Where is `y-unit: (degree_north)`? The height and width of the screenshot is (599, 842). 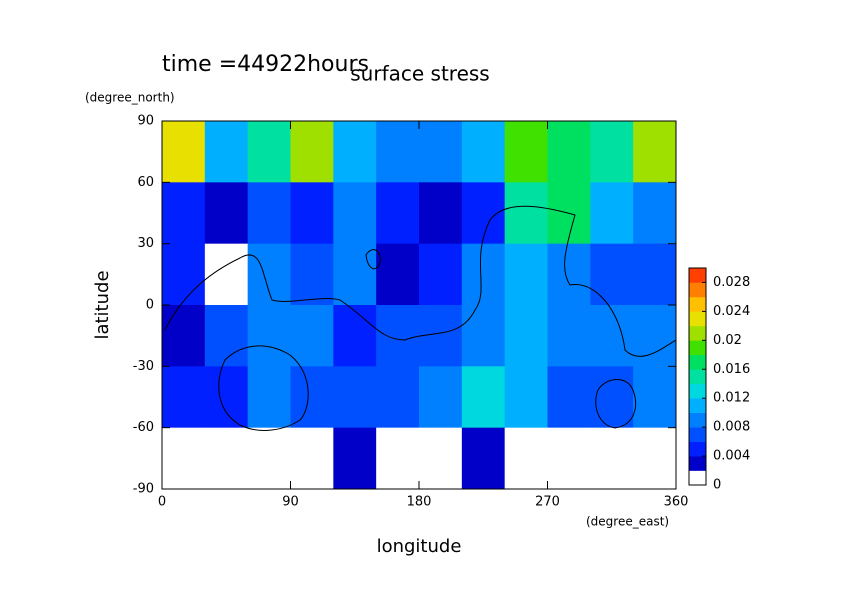 y-unit: (degree_north) is located at coordinates (130, 98).